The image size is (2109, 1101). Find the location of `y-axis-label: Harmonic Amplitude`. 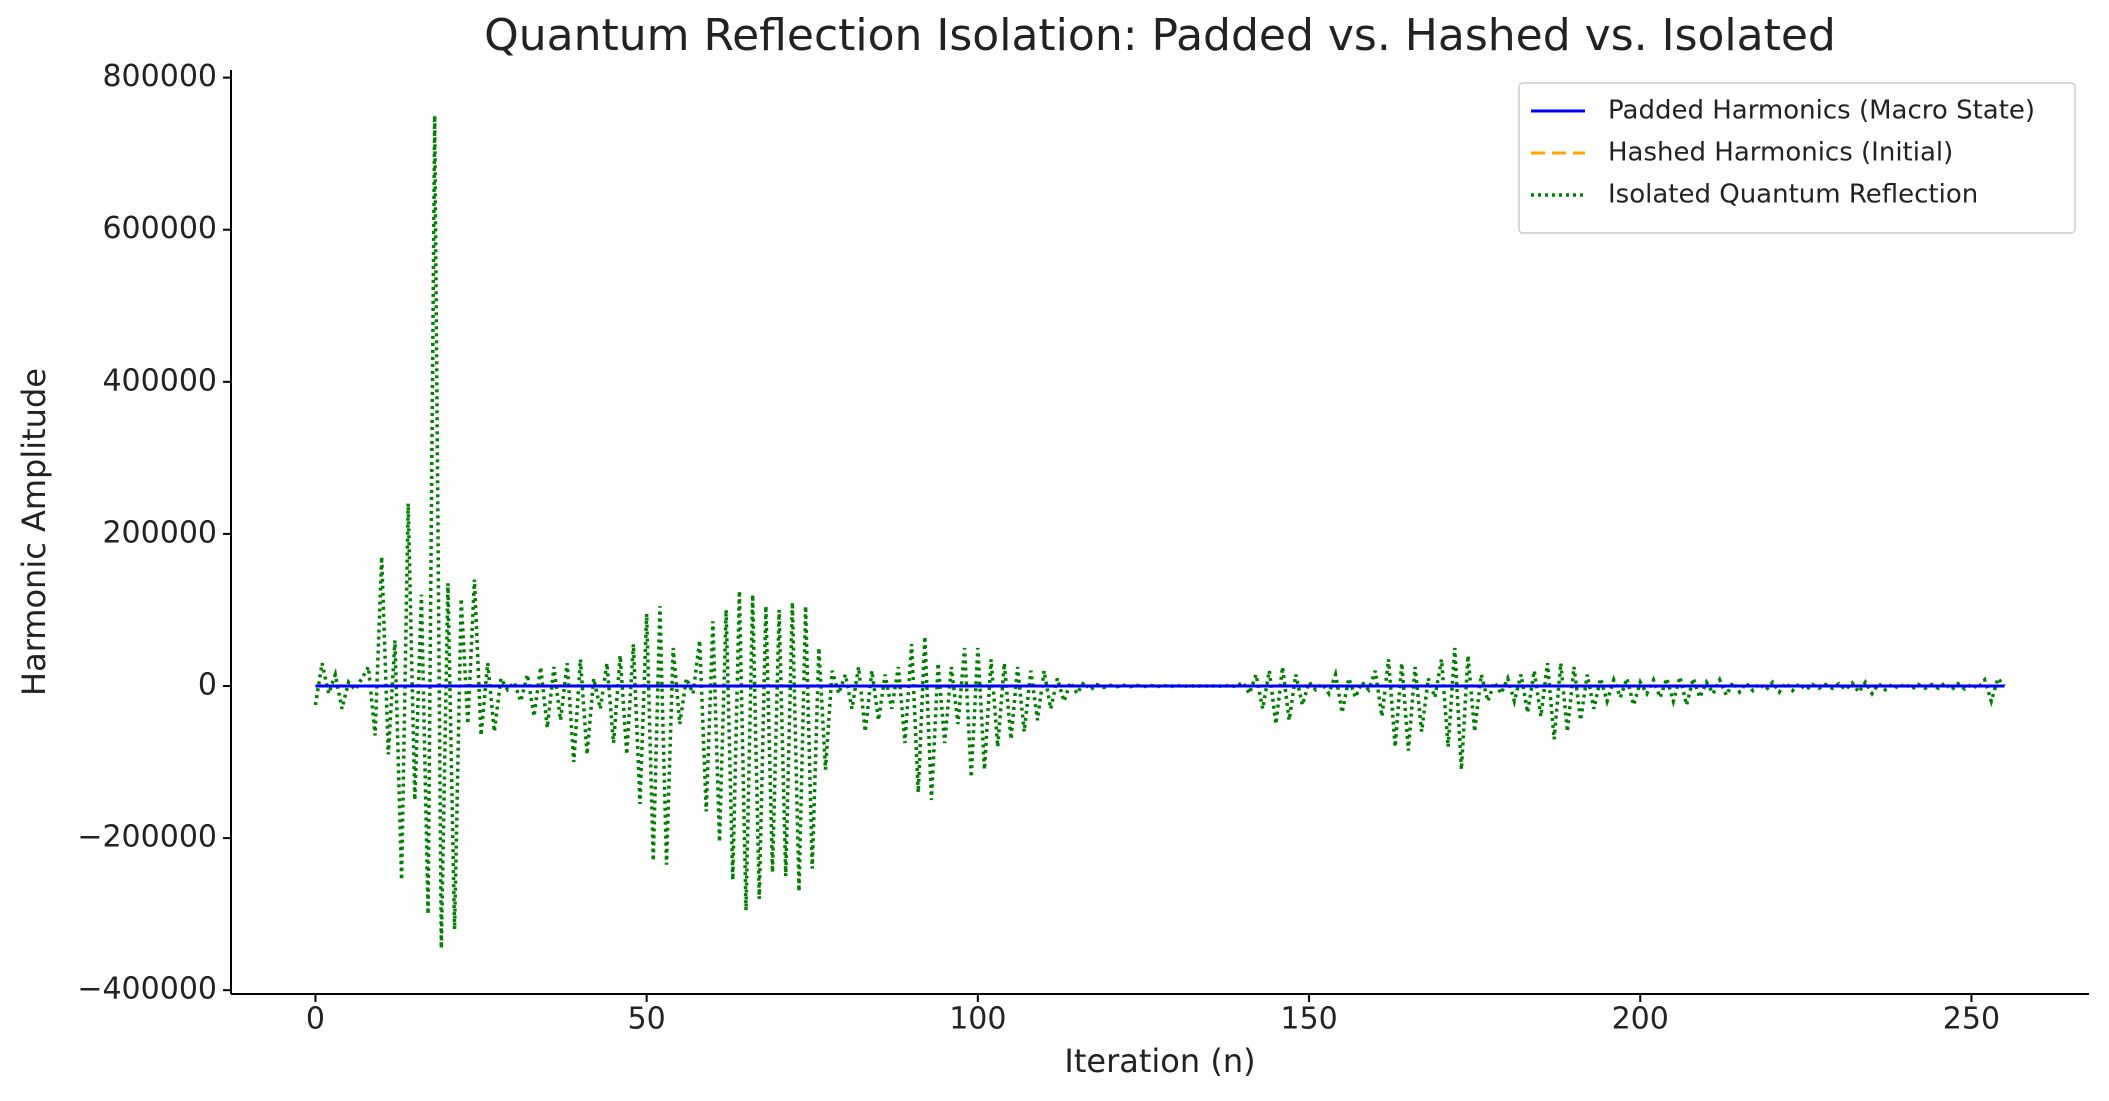

y-axis-label: Harmonic Amplitude is located at coordinates (34, 532).